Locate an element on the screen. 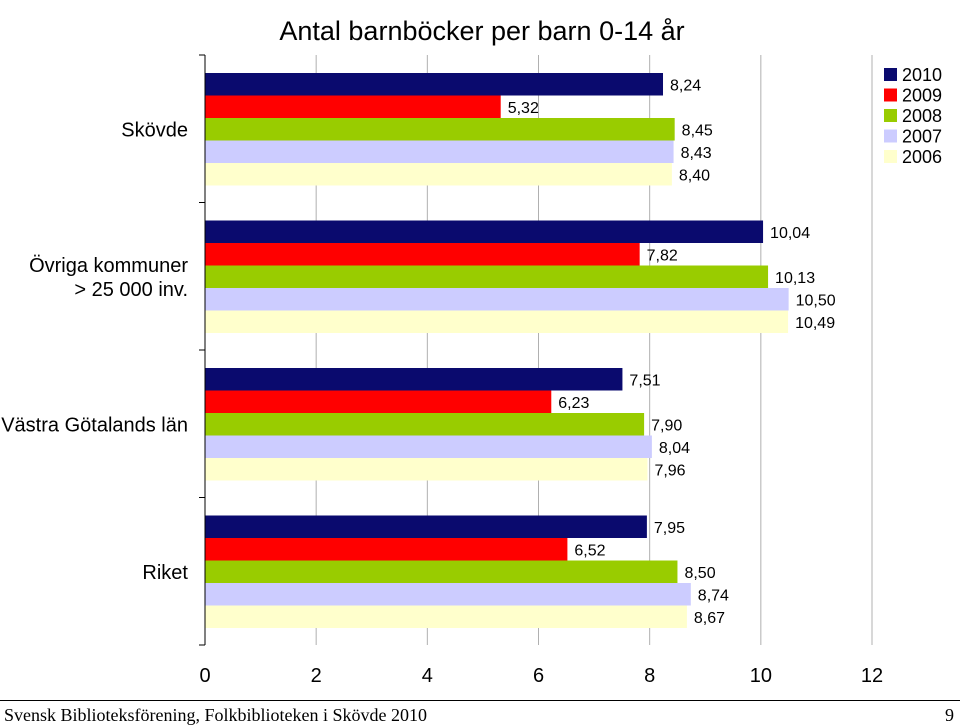  data-label: 7,51 is located at coordinates (644, 380).